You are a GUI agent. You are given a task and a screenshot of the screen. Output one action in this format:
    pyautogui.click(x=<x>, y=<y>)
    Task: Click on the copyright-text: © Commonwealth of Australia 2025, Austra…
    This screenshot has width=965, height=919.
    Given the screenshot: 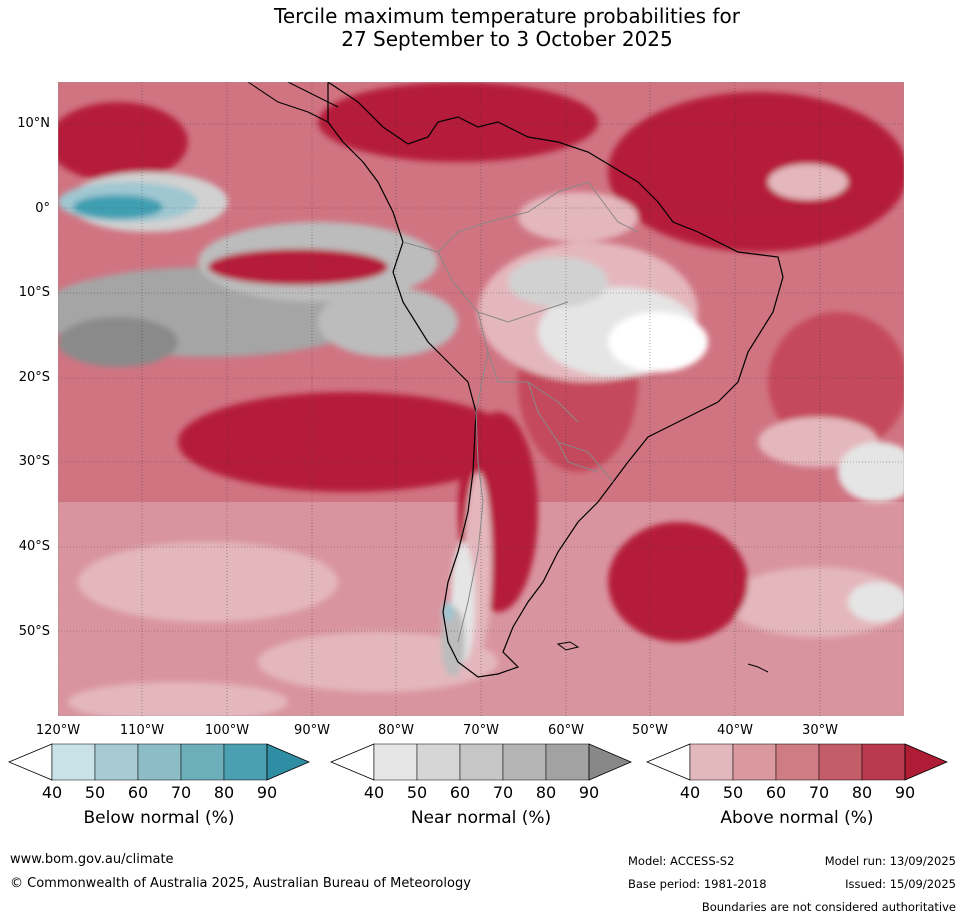 What is the action you would take?
    pyautogui.click(x=240, y=883)
    